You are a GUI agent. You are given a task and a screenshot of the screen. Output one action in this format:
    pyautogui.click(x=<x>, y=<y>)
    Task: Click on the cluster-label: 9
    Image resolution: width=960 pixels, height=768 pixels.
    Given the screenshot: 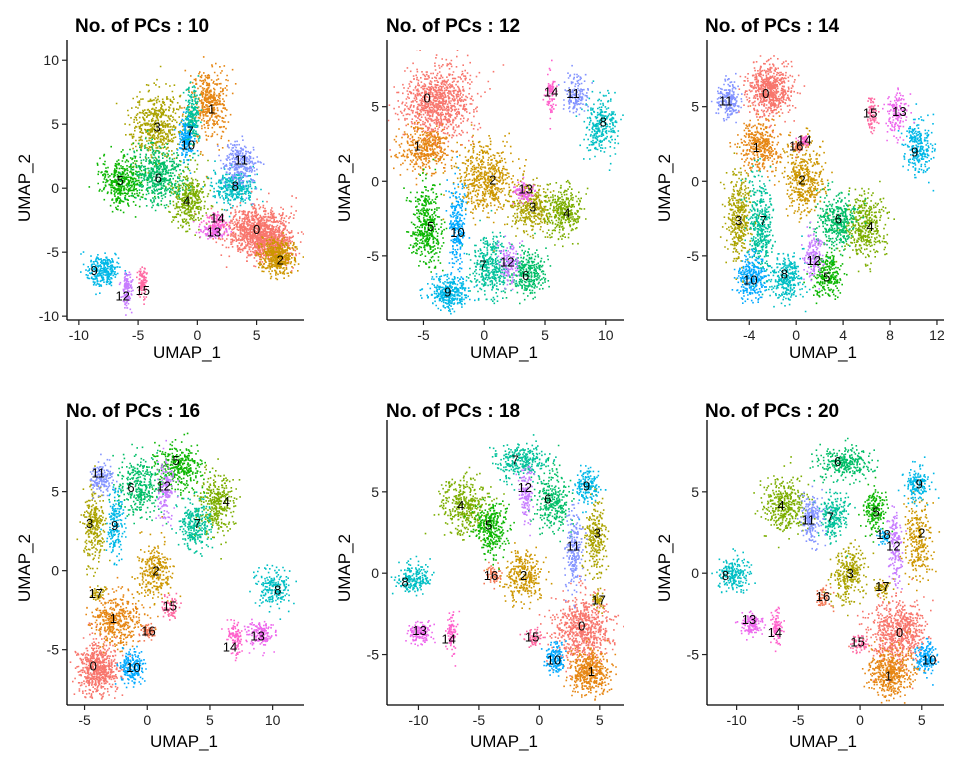 What is the action you would take?
    pyautogui.click(x=914, y=151)
    